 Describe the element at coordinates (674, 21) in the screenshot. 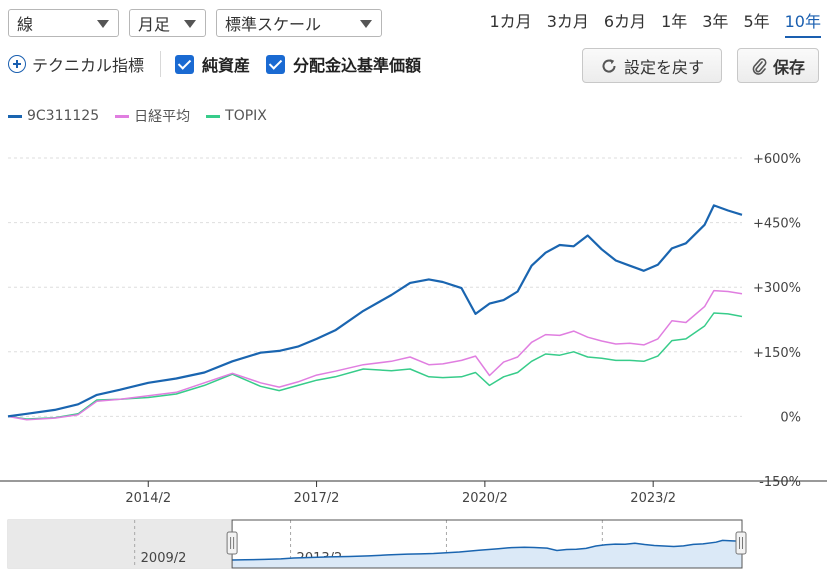

I see `range-tab-1y: 1年` at that location.